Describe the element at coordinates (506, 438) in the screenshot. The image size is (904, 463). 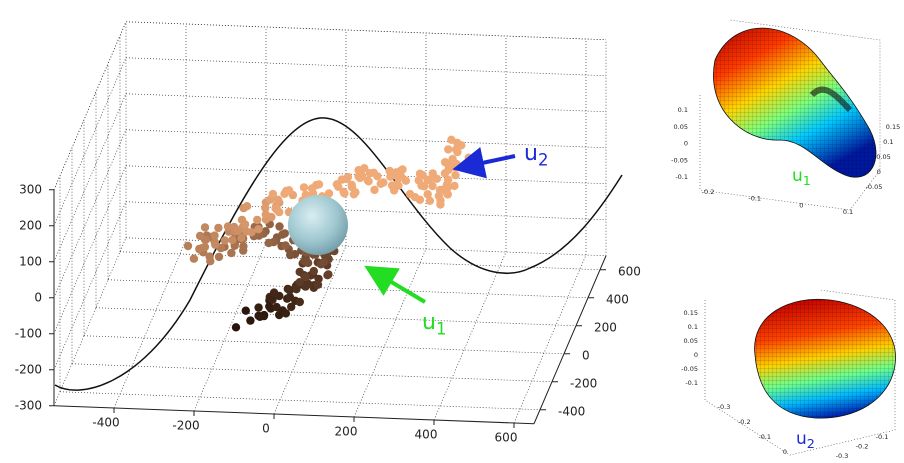
I see `x-tick-label: 600` at that location.